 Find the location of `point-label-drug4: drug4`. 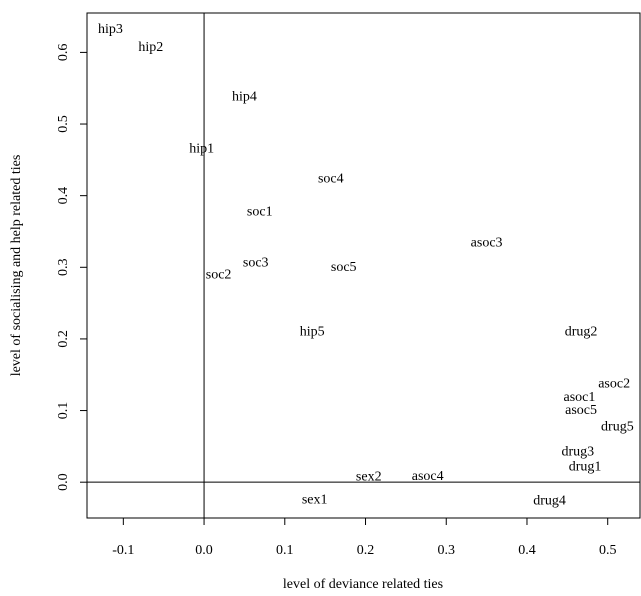

point-label-drug4: drug4 is located at coordinates (549, 500).